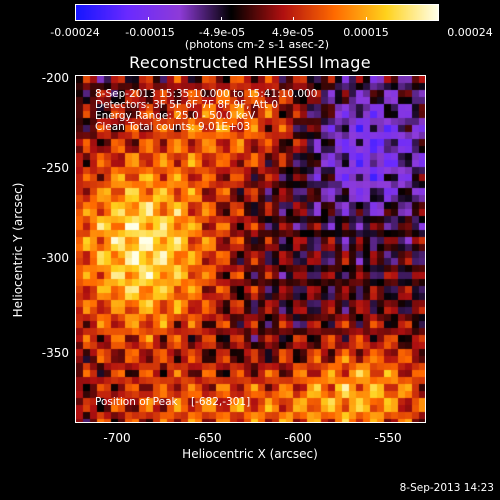 This screenshot has width=500, height=500. What do you see at coordinates (150, 32) in the screenshot?
I see `colorbar-tick-label: -0.00015` at bounding box center [150, 32].